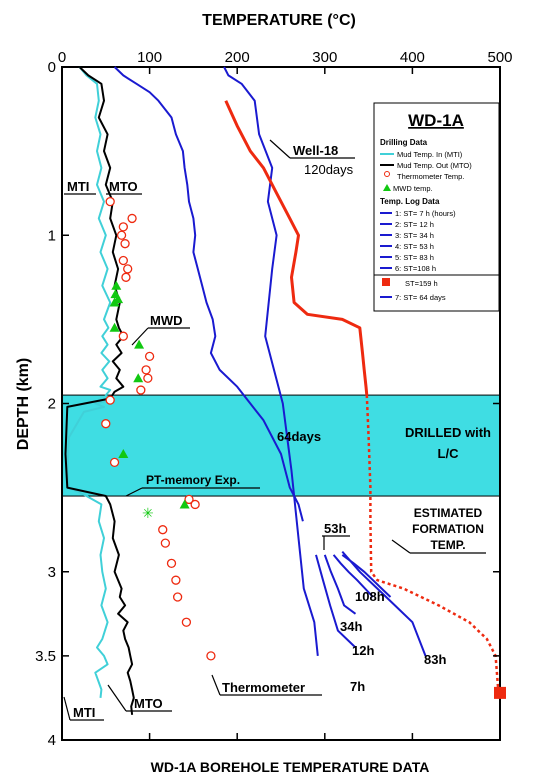 The height and width of the screenshot is (782, 558). I want to click on annotation-7h: 7h, so click(357, 686).